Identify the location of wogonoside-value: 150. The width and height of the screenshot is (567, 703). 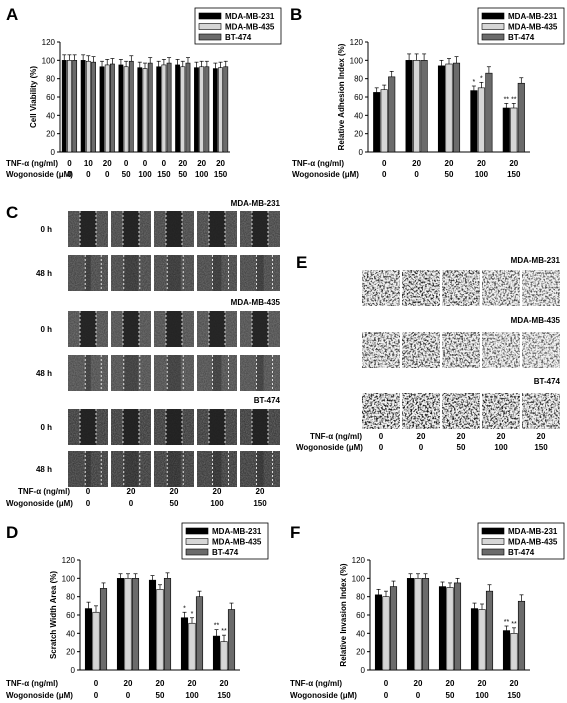
(164, 174).